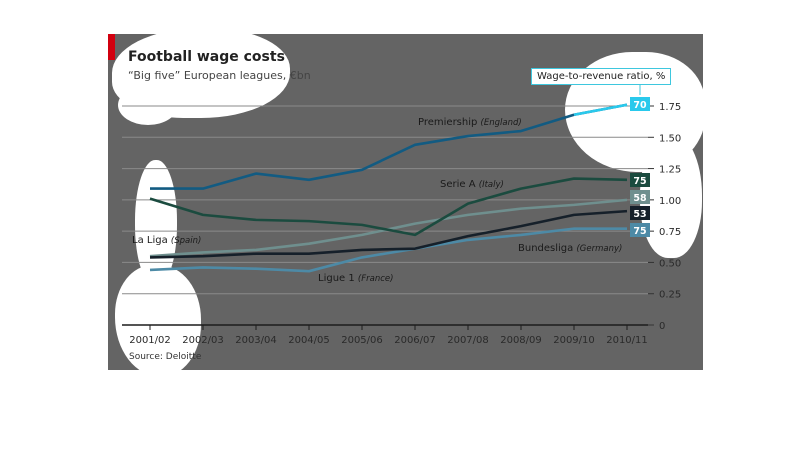  Describe the element at coordinates (362, 340) in the screenshot. I see `x-tick-label: 2005/06` at that location.